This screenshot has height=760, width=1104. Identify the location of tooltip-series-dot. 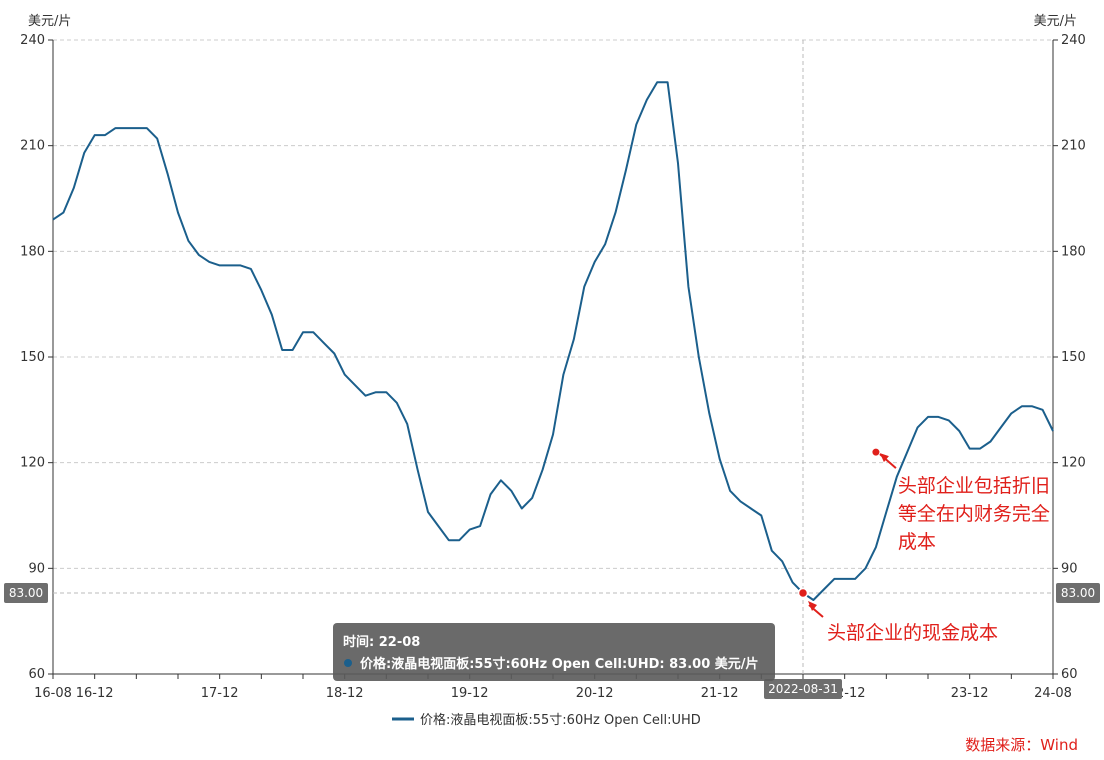
(348, 663).